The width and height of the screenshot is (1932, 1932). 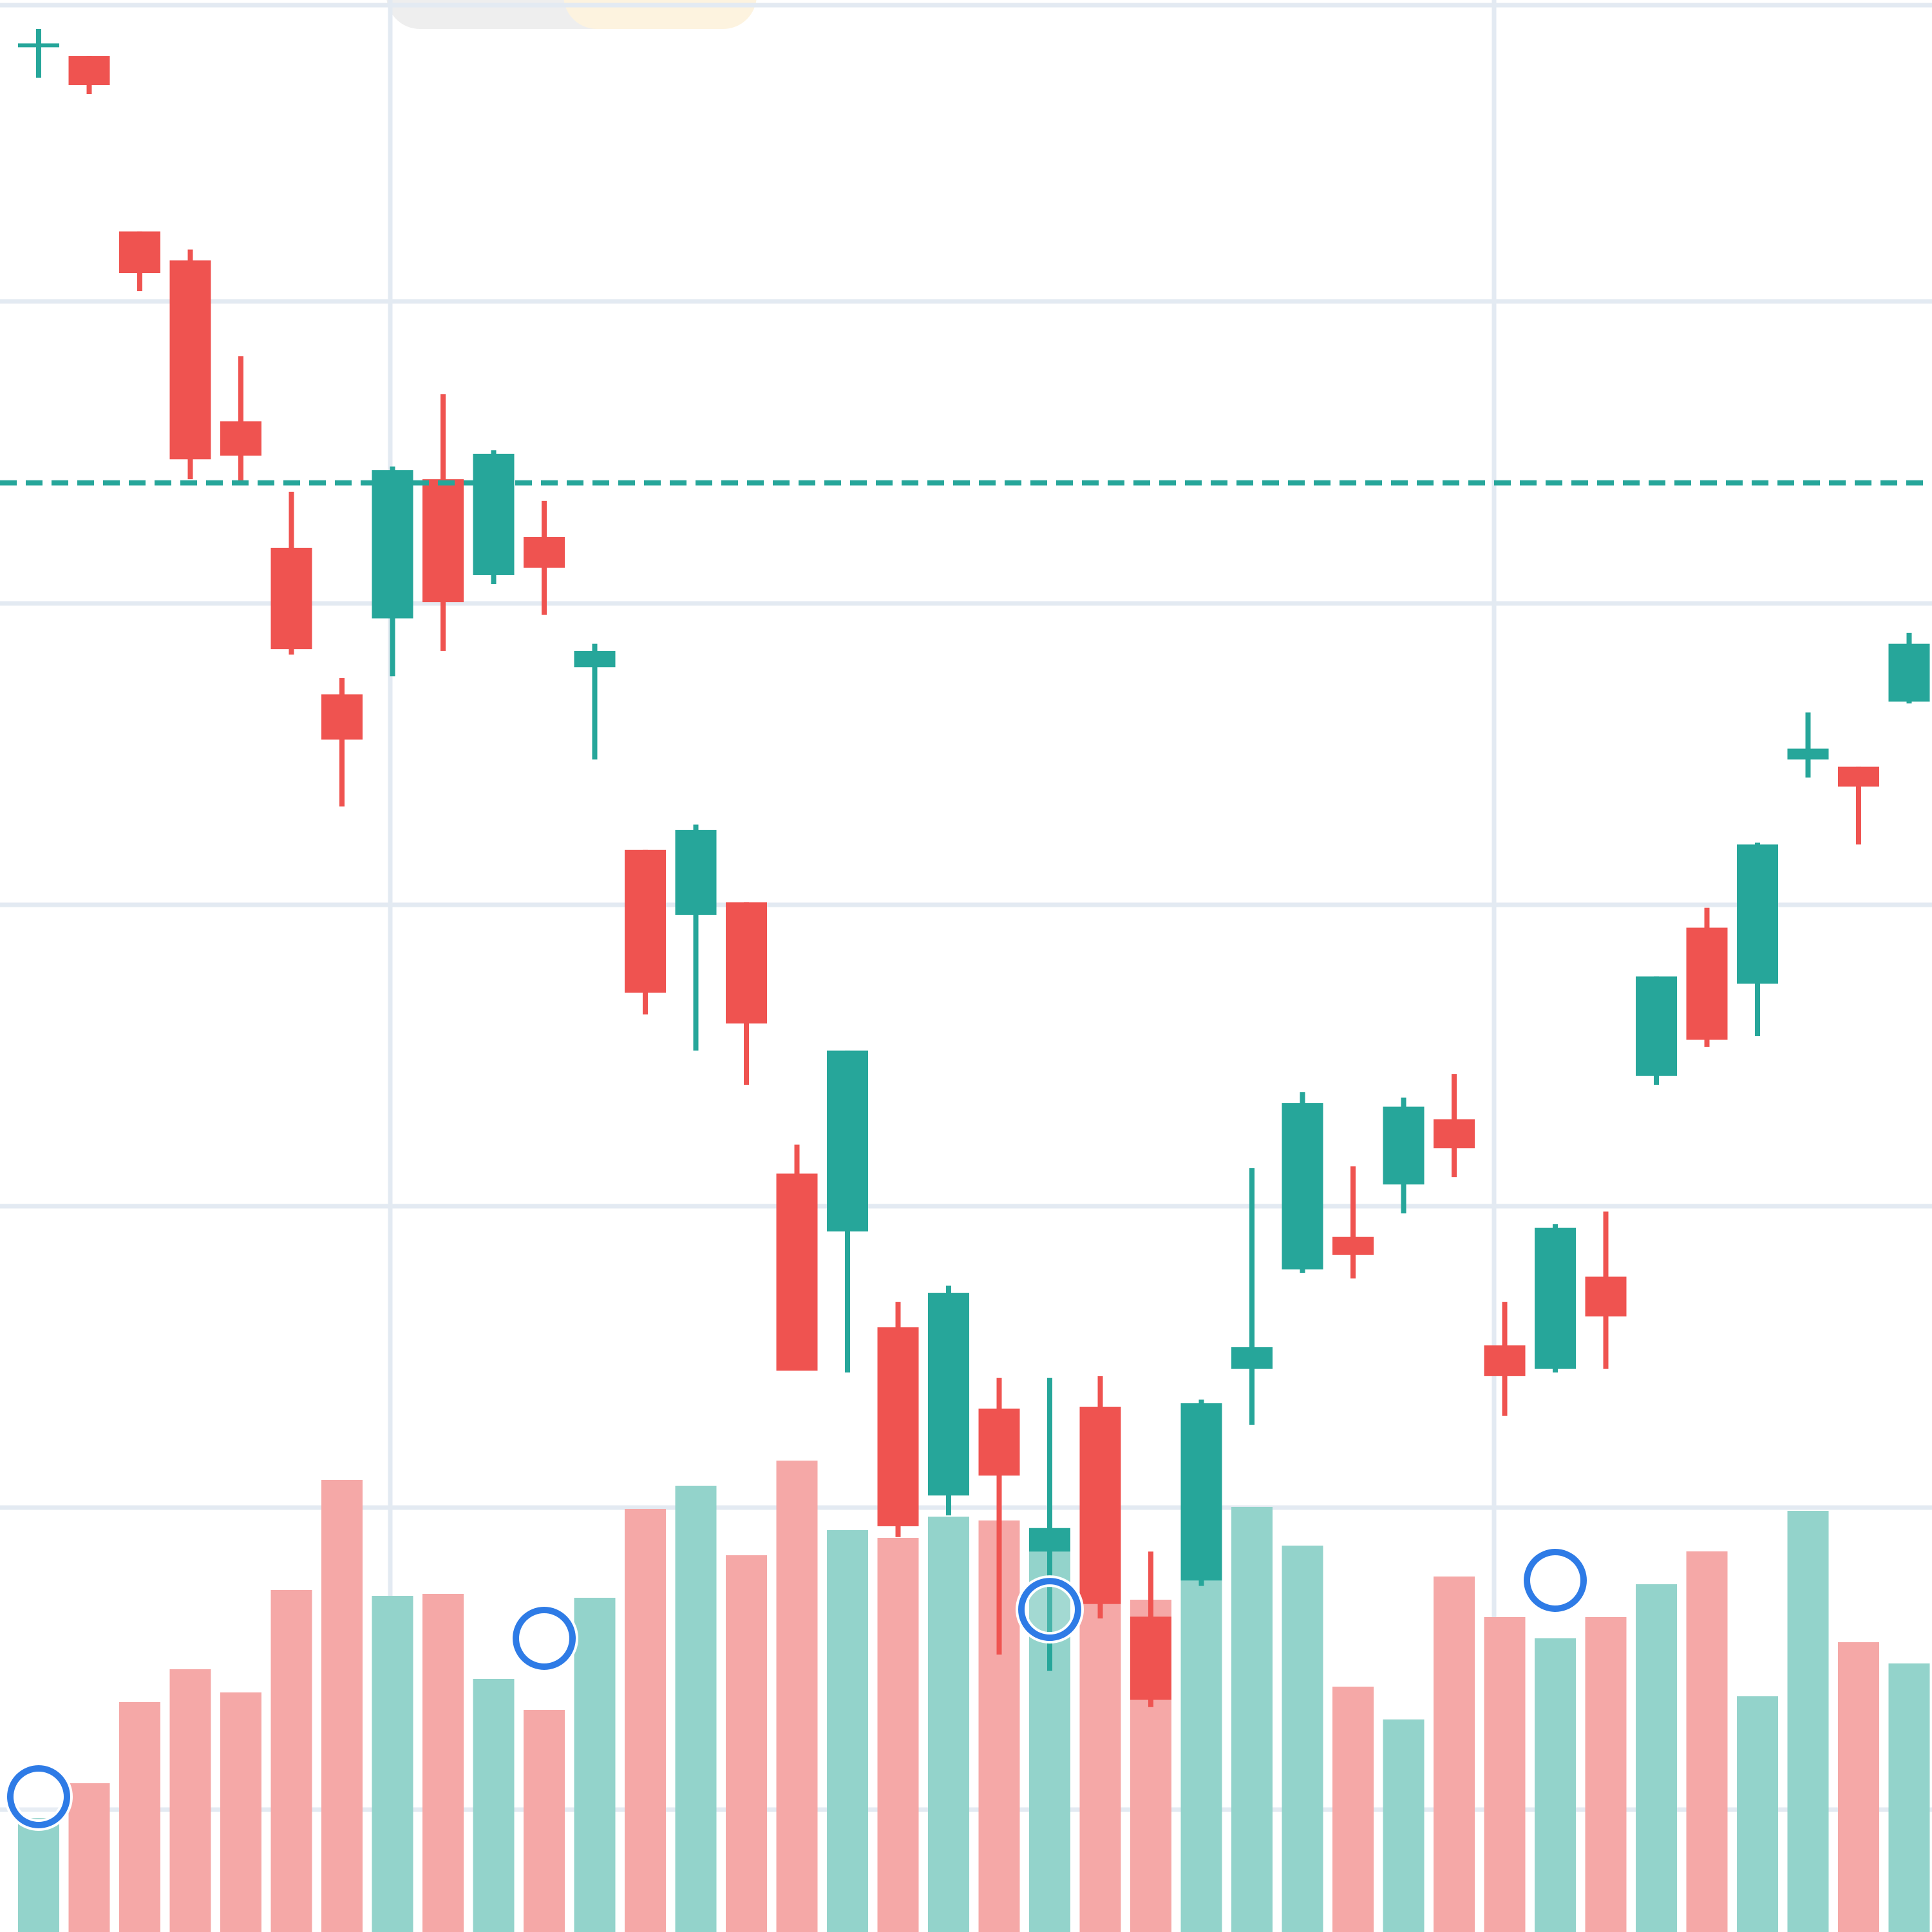 I want to click on marker-layer, so click(x=797, y=1688).